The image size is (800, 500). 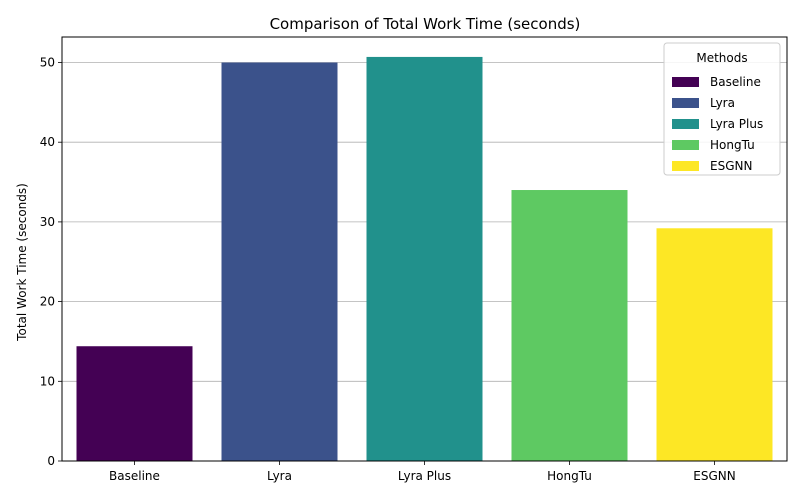 I want to click on y-tick-label: 10, so click(x=47, y=381).